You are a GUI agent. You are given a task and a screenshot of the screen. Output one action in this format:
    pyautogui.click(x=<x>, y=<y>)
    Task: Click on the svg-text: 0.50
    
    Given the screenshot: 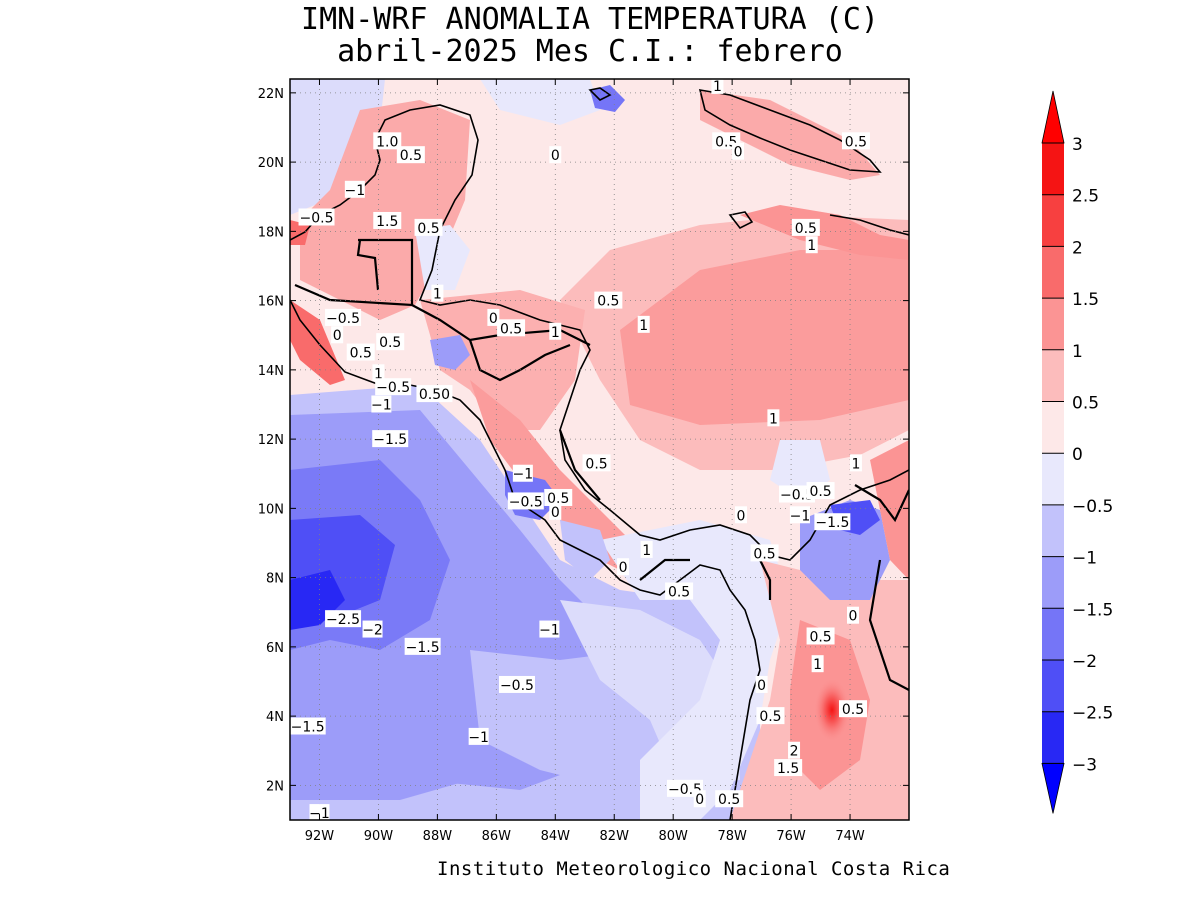 What is the action you would take?
    pyautogui.click(x=434, y=395)
    